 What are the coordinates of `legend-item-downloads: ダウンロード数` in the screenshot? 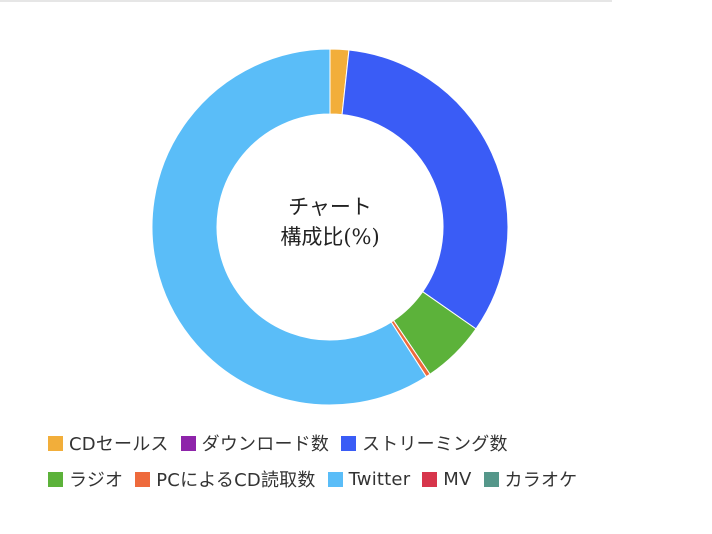 It's located at (255, 443).